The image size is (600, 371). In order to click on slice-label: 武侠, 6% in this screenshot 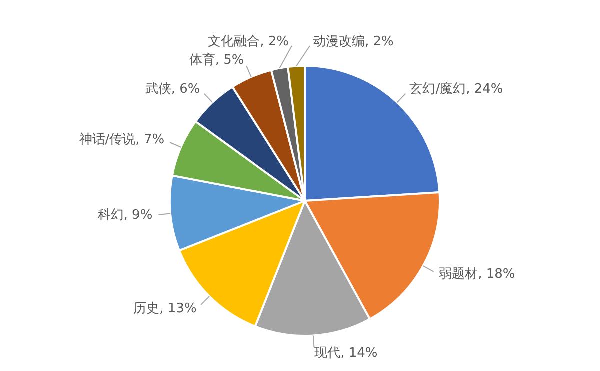, I will do `click(172, 89)`.